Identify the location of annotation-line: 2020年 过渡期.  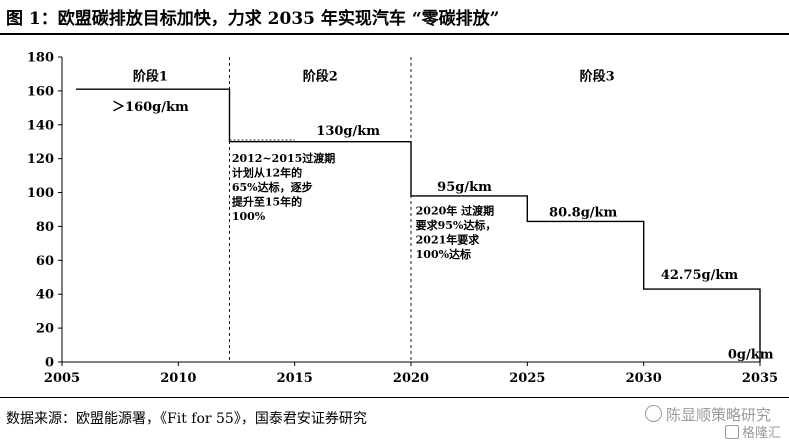
(455, 211).